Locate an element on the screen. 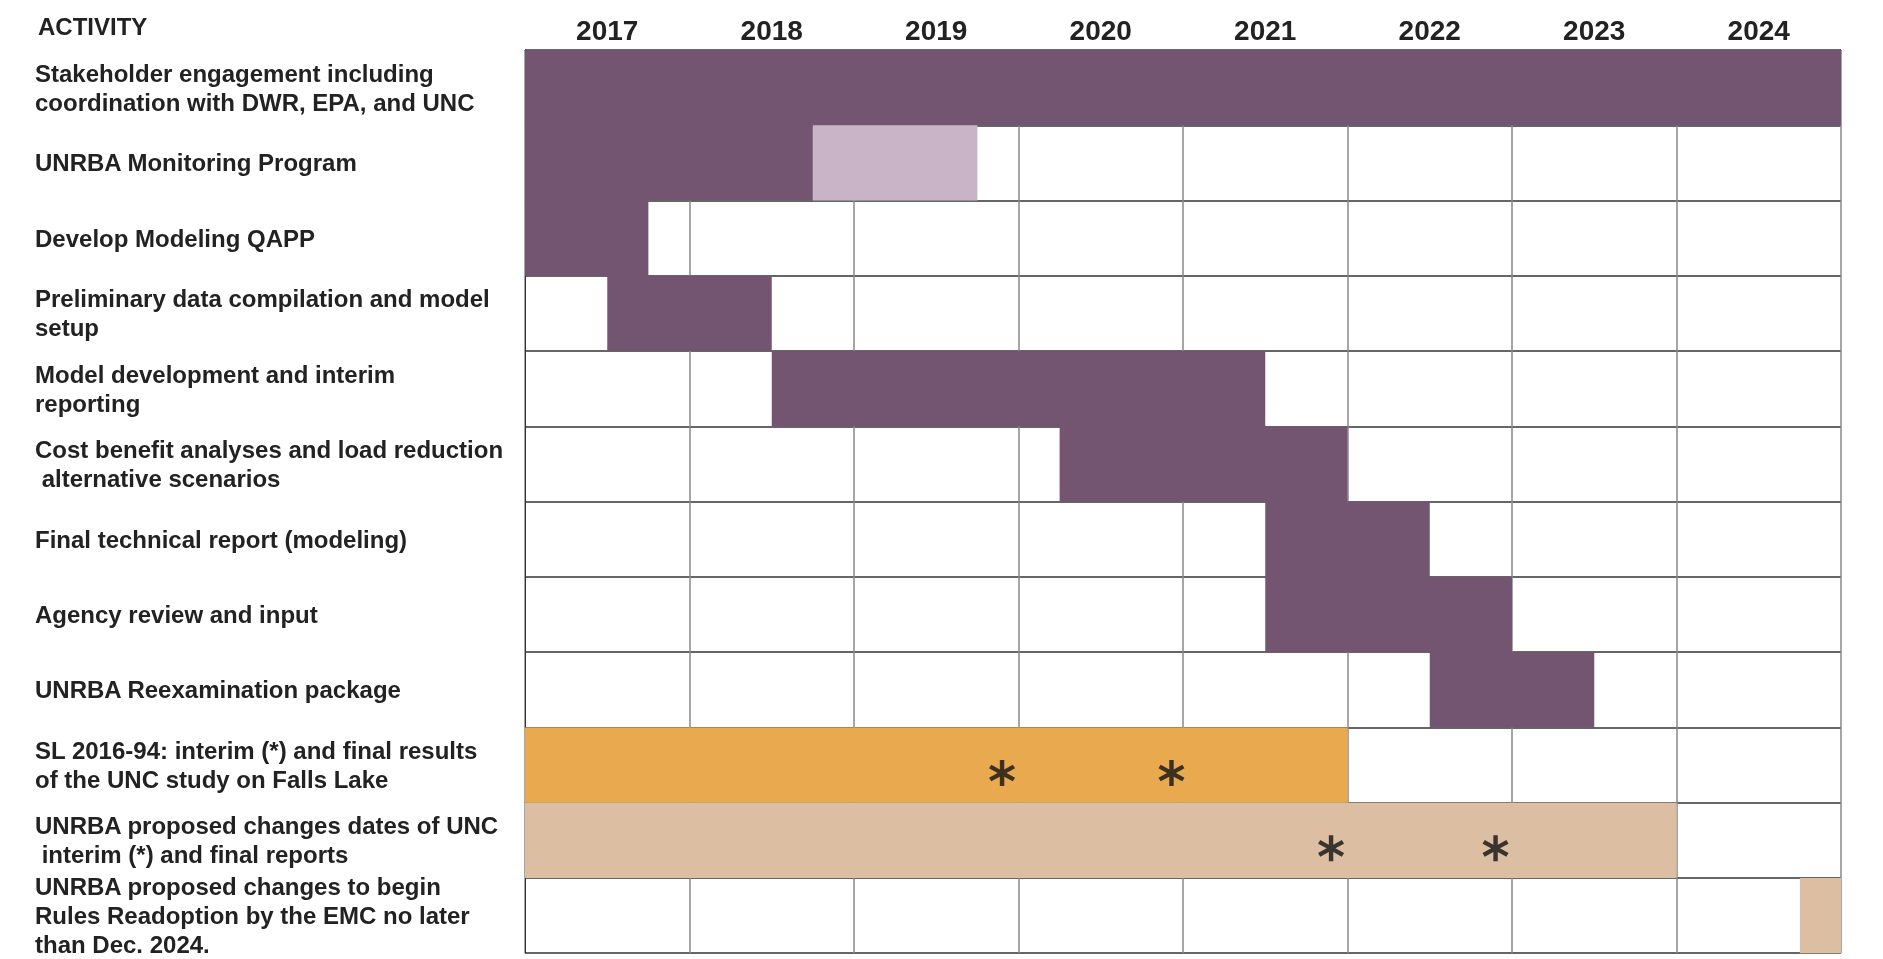  y-tick-label: Preliminary data compilation and model setup is located at coordinates (266, 313).